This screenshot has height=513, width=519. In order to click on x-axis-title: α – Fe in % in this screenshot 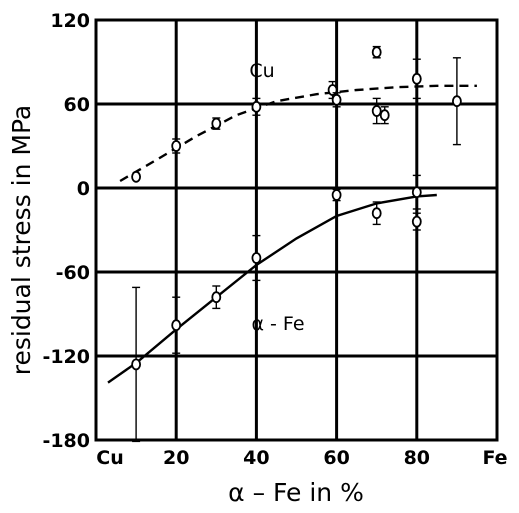, I will do `click(296, 492)`.